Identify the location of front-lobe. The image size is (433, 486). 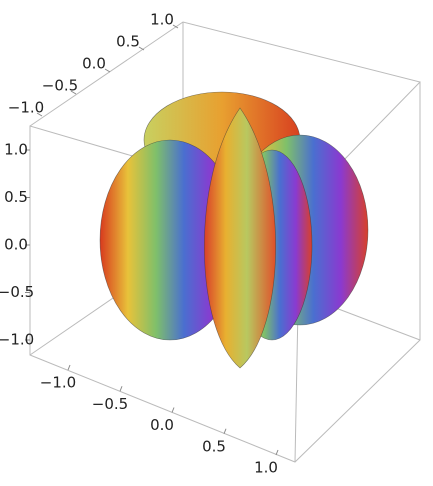
(240, 238).